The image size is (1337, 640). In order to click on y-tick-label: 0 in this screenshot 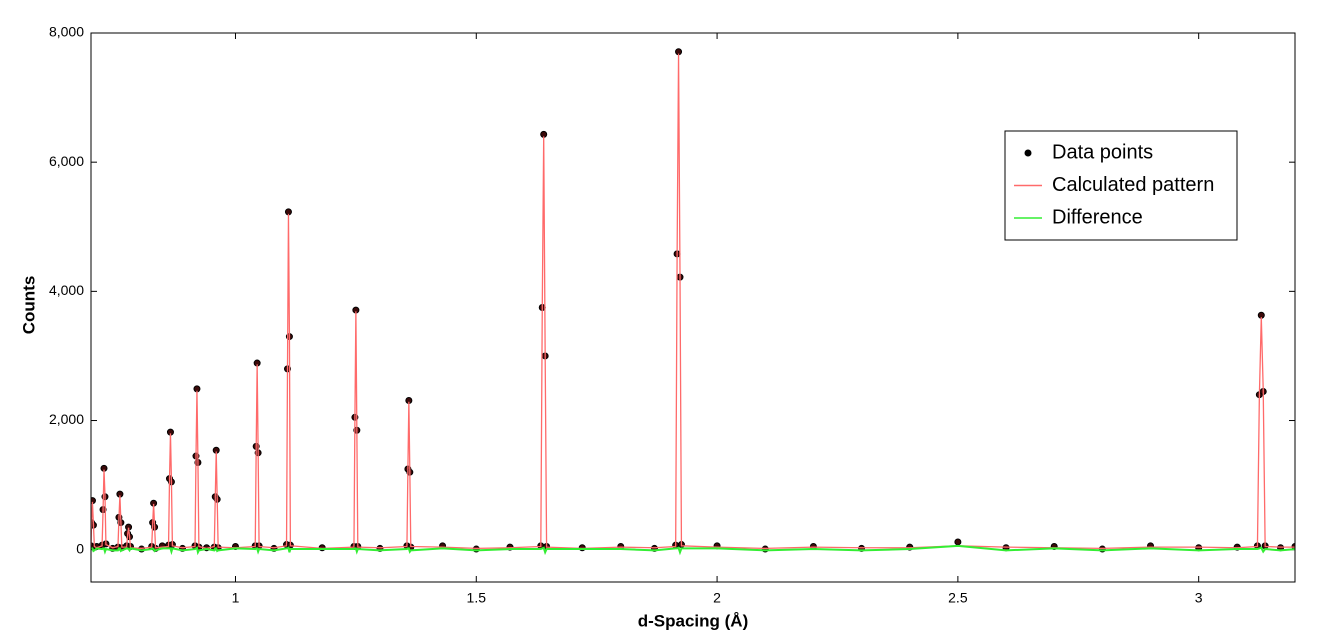, I will do `click(80, 548)`.